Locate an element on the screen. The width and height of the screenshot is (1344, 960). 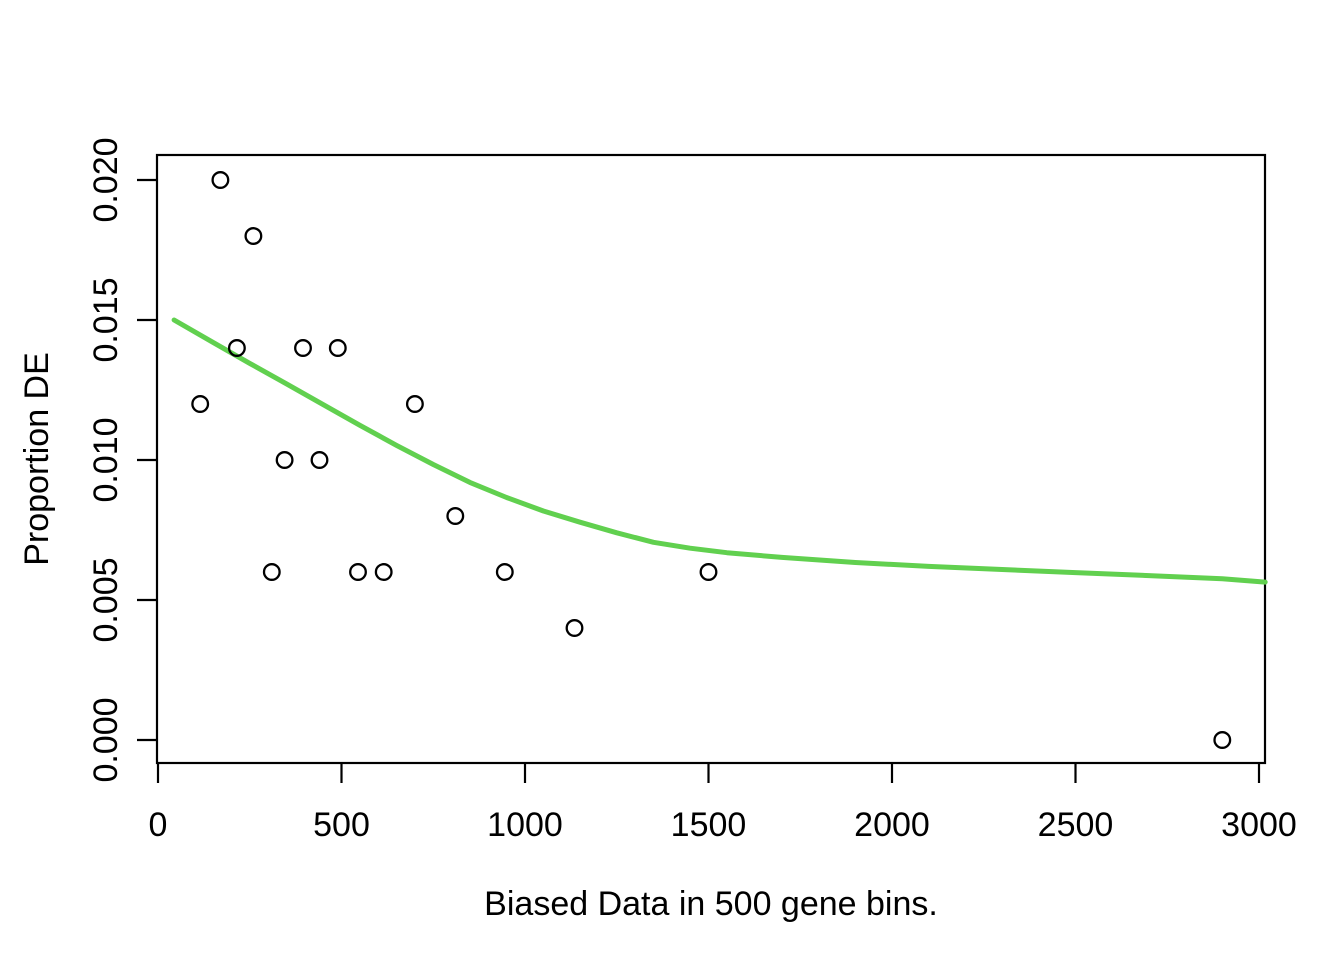
x-tick-label: 500 is located at coordinates (341, 825).